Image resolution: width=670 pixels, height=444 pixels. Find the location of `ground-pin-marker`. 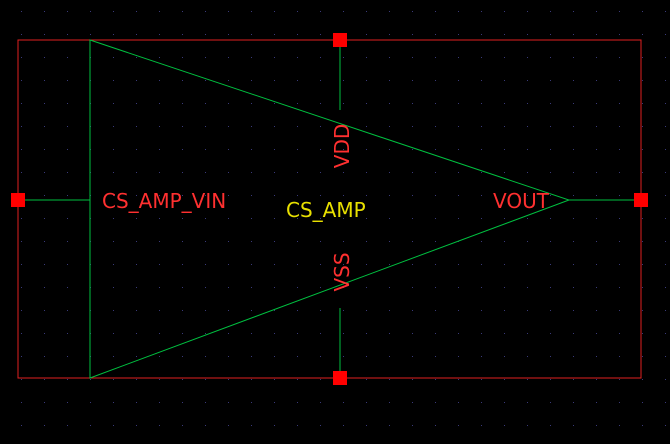

ground-pin-marker is located at coordinates (340, 378).